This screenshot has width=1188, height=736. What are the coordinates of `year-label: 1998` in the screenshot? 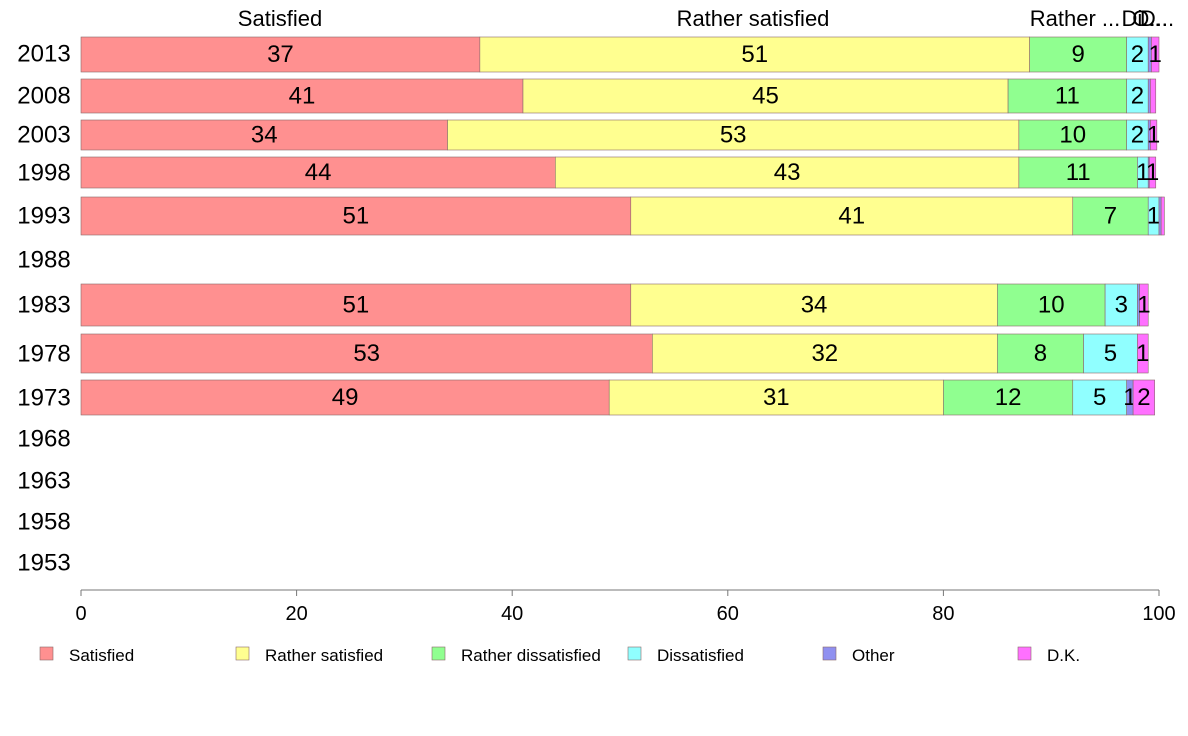 It's located at (43, 172).